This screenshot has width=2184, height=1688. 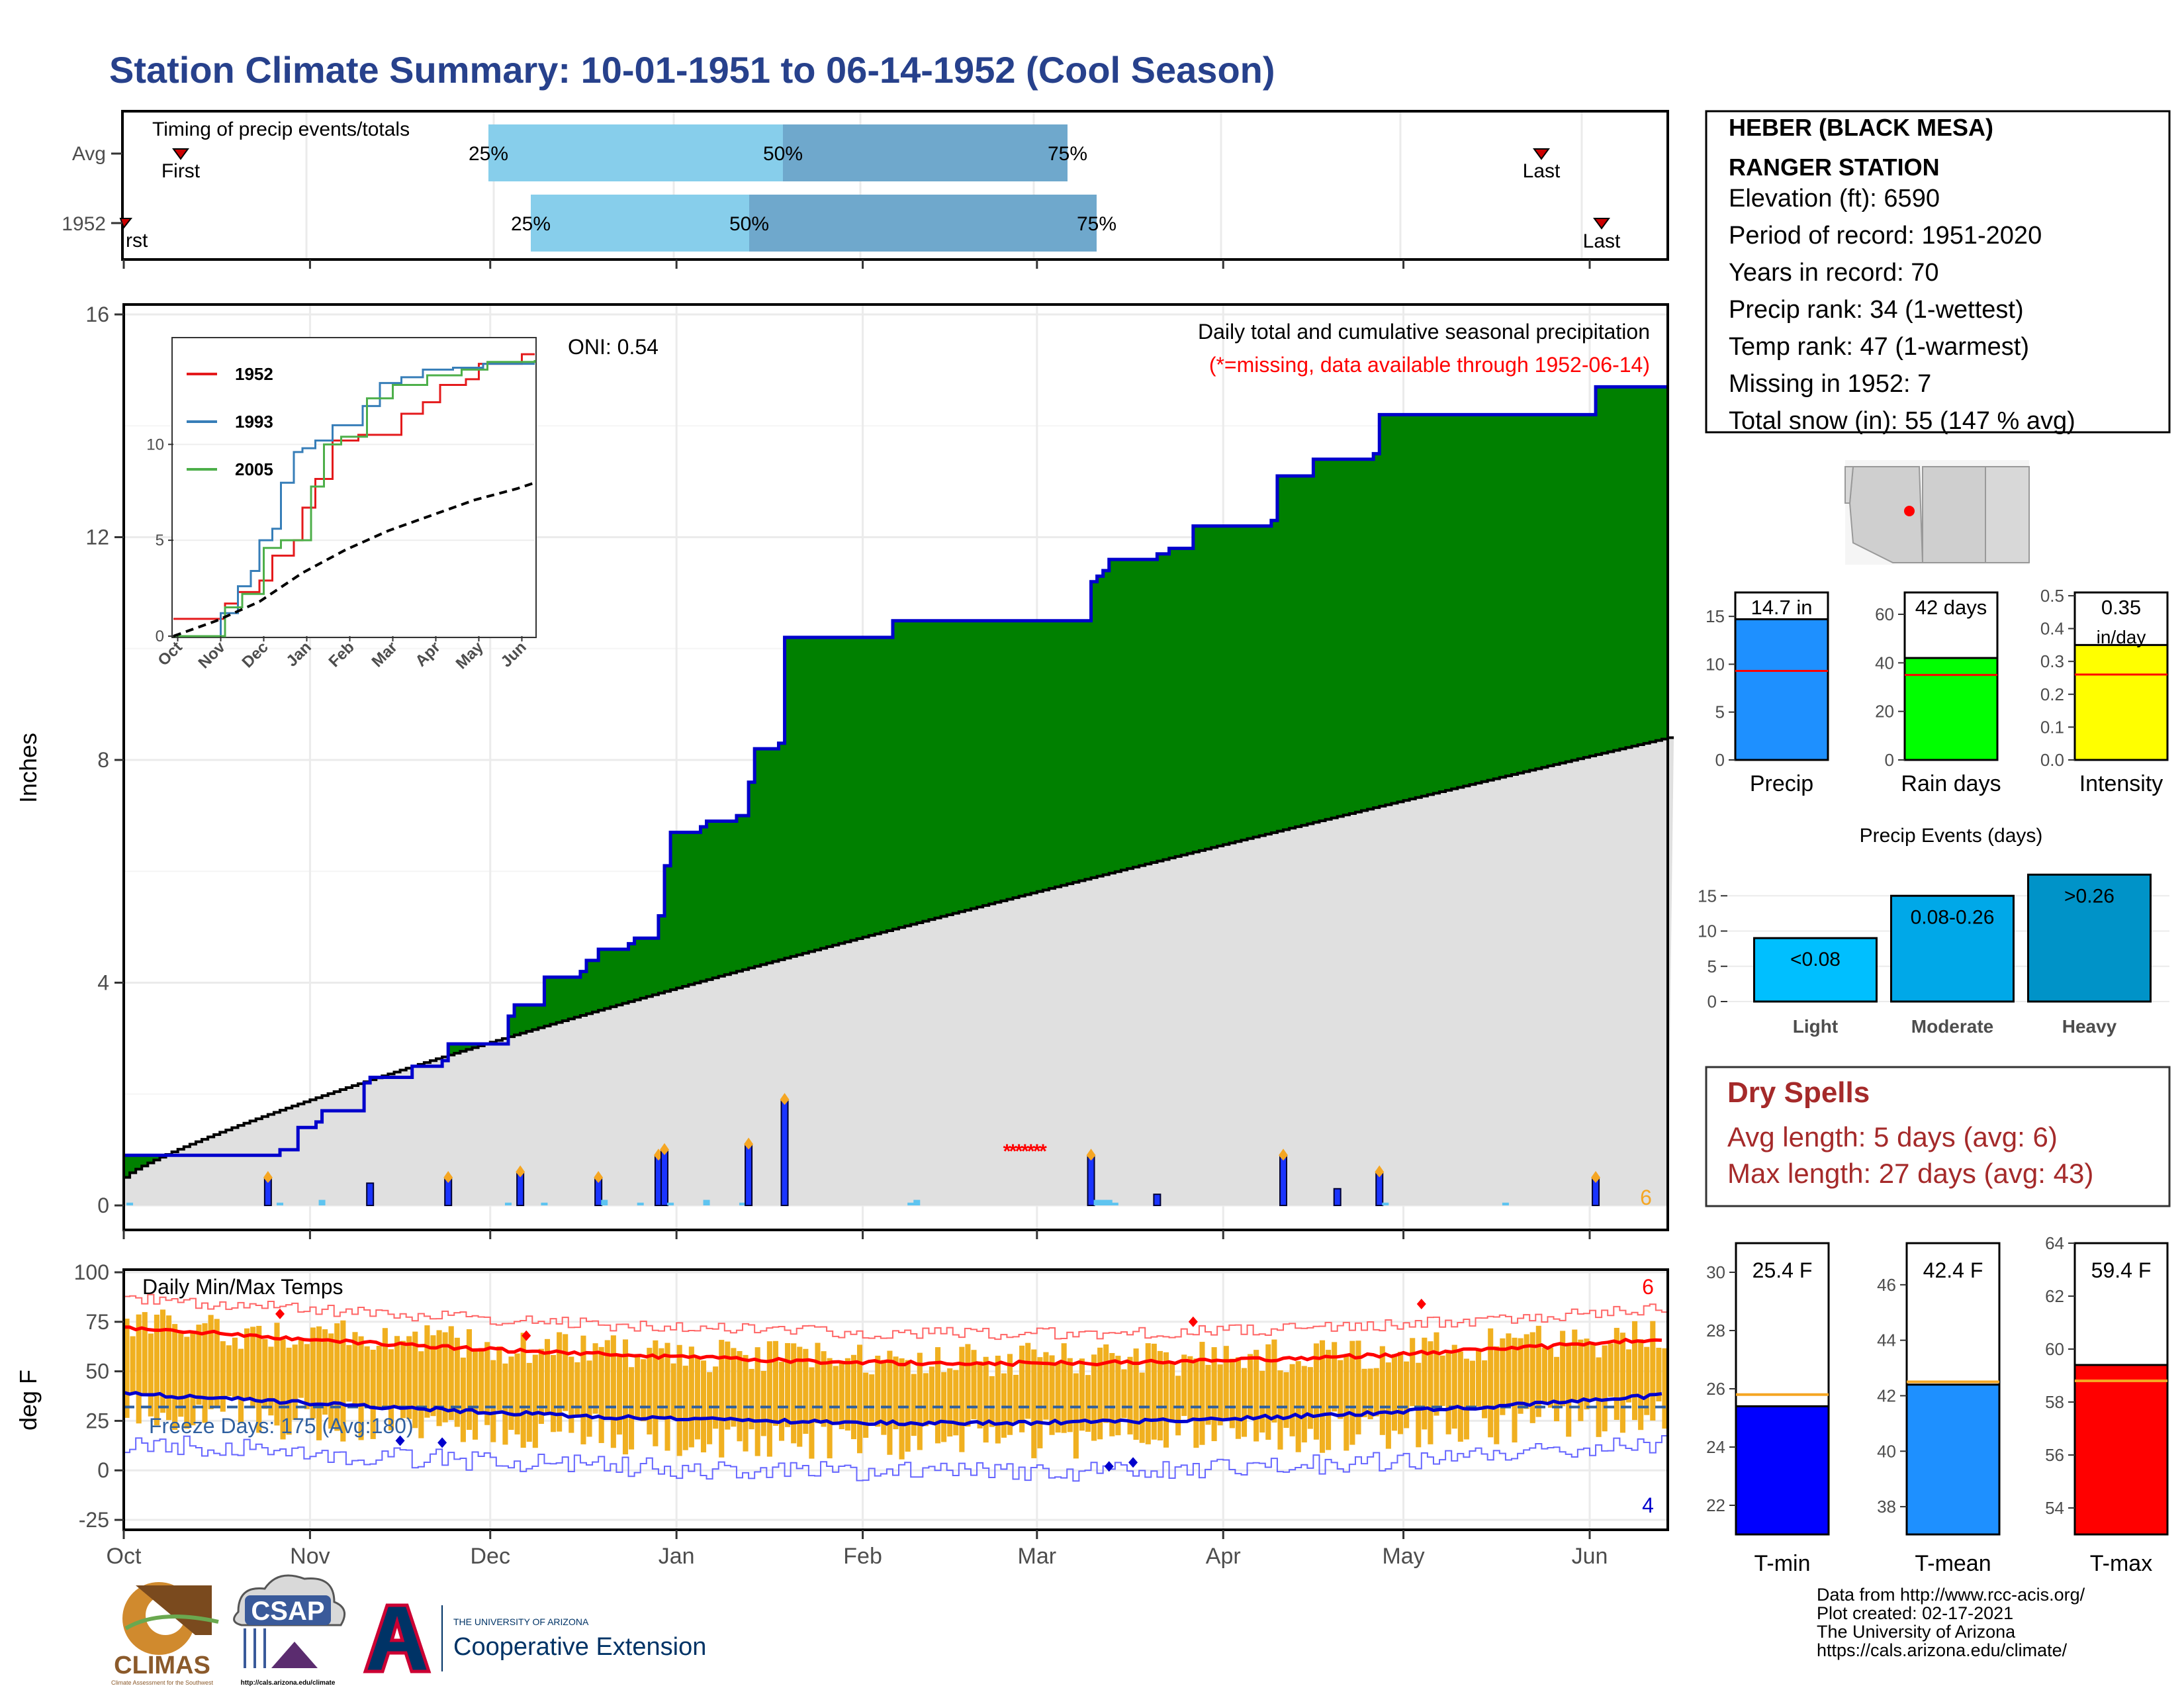 What do you see at coordinates (1952, 948) in the screenshot?
I see `events-bar-moderate` at bounding box center [1952, 948].